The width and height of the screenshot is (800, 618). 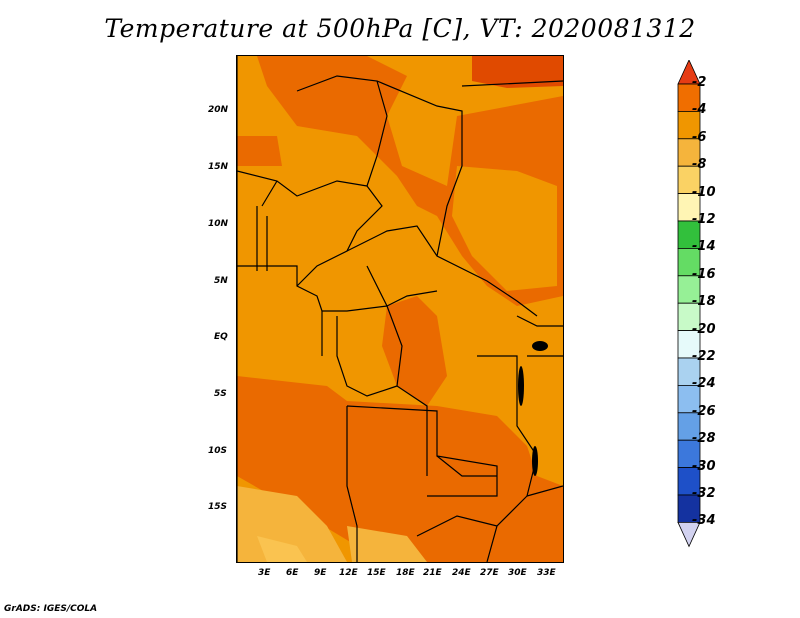 What do you see at coordinates (220, 394) in the screenshot?
I see `lat-label-5s: 5S` at bounding box center [220, 394].